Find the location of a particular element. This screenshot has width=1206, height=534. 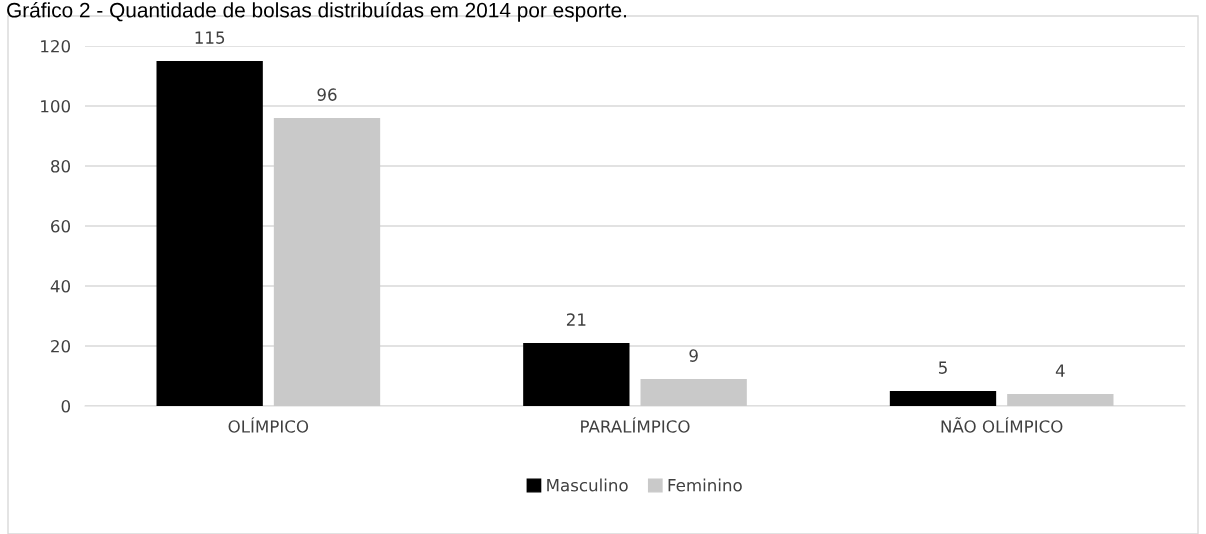

y-tick-label: 120 is located at coordinates (55, 46).